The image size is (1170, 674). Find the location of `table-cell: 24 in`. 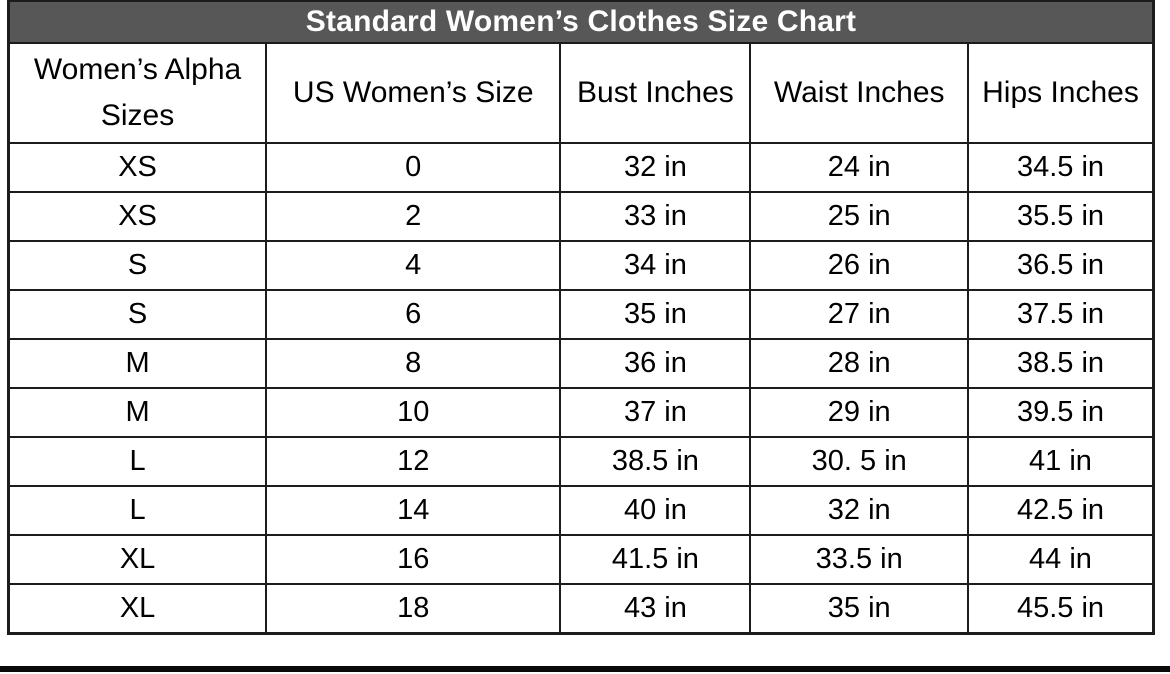

table-cell: 24 in is located at coordinates (859, 167).